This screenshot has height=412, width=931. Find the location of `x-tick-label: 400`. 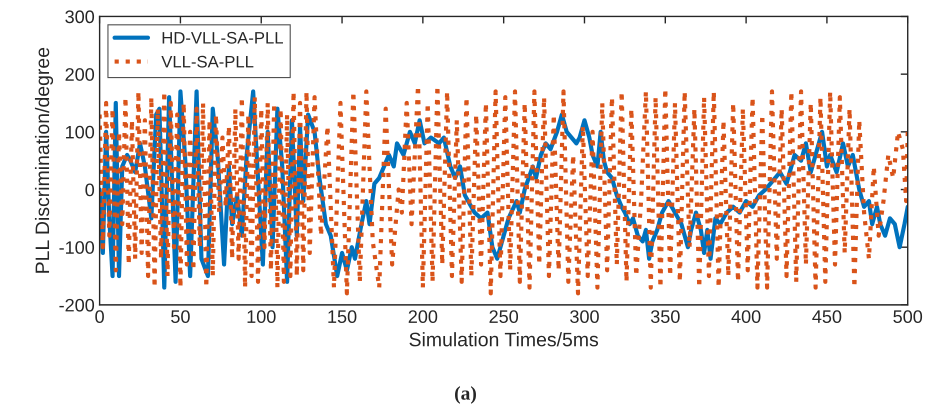

x-tick-label: 400 is located at coordinates (745, 317).